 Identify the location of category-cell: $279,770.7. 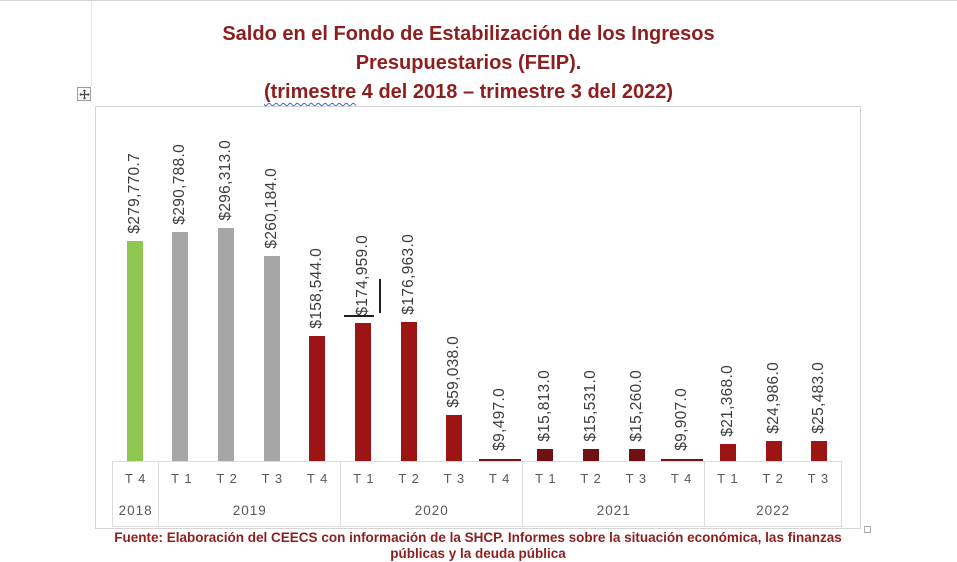
(135, 284).